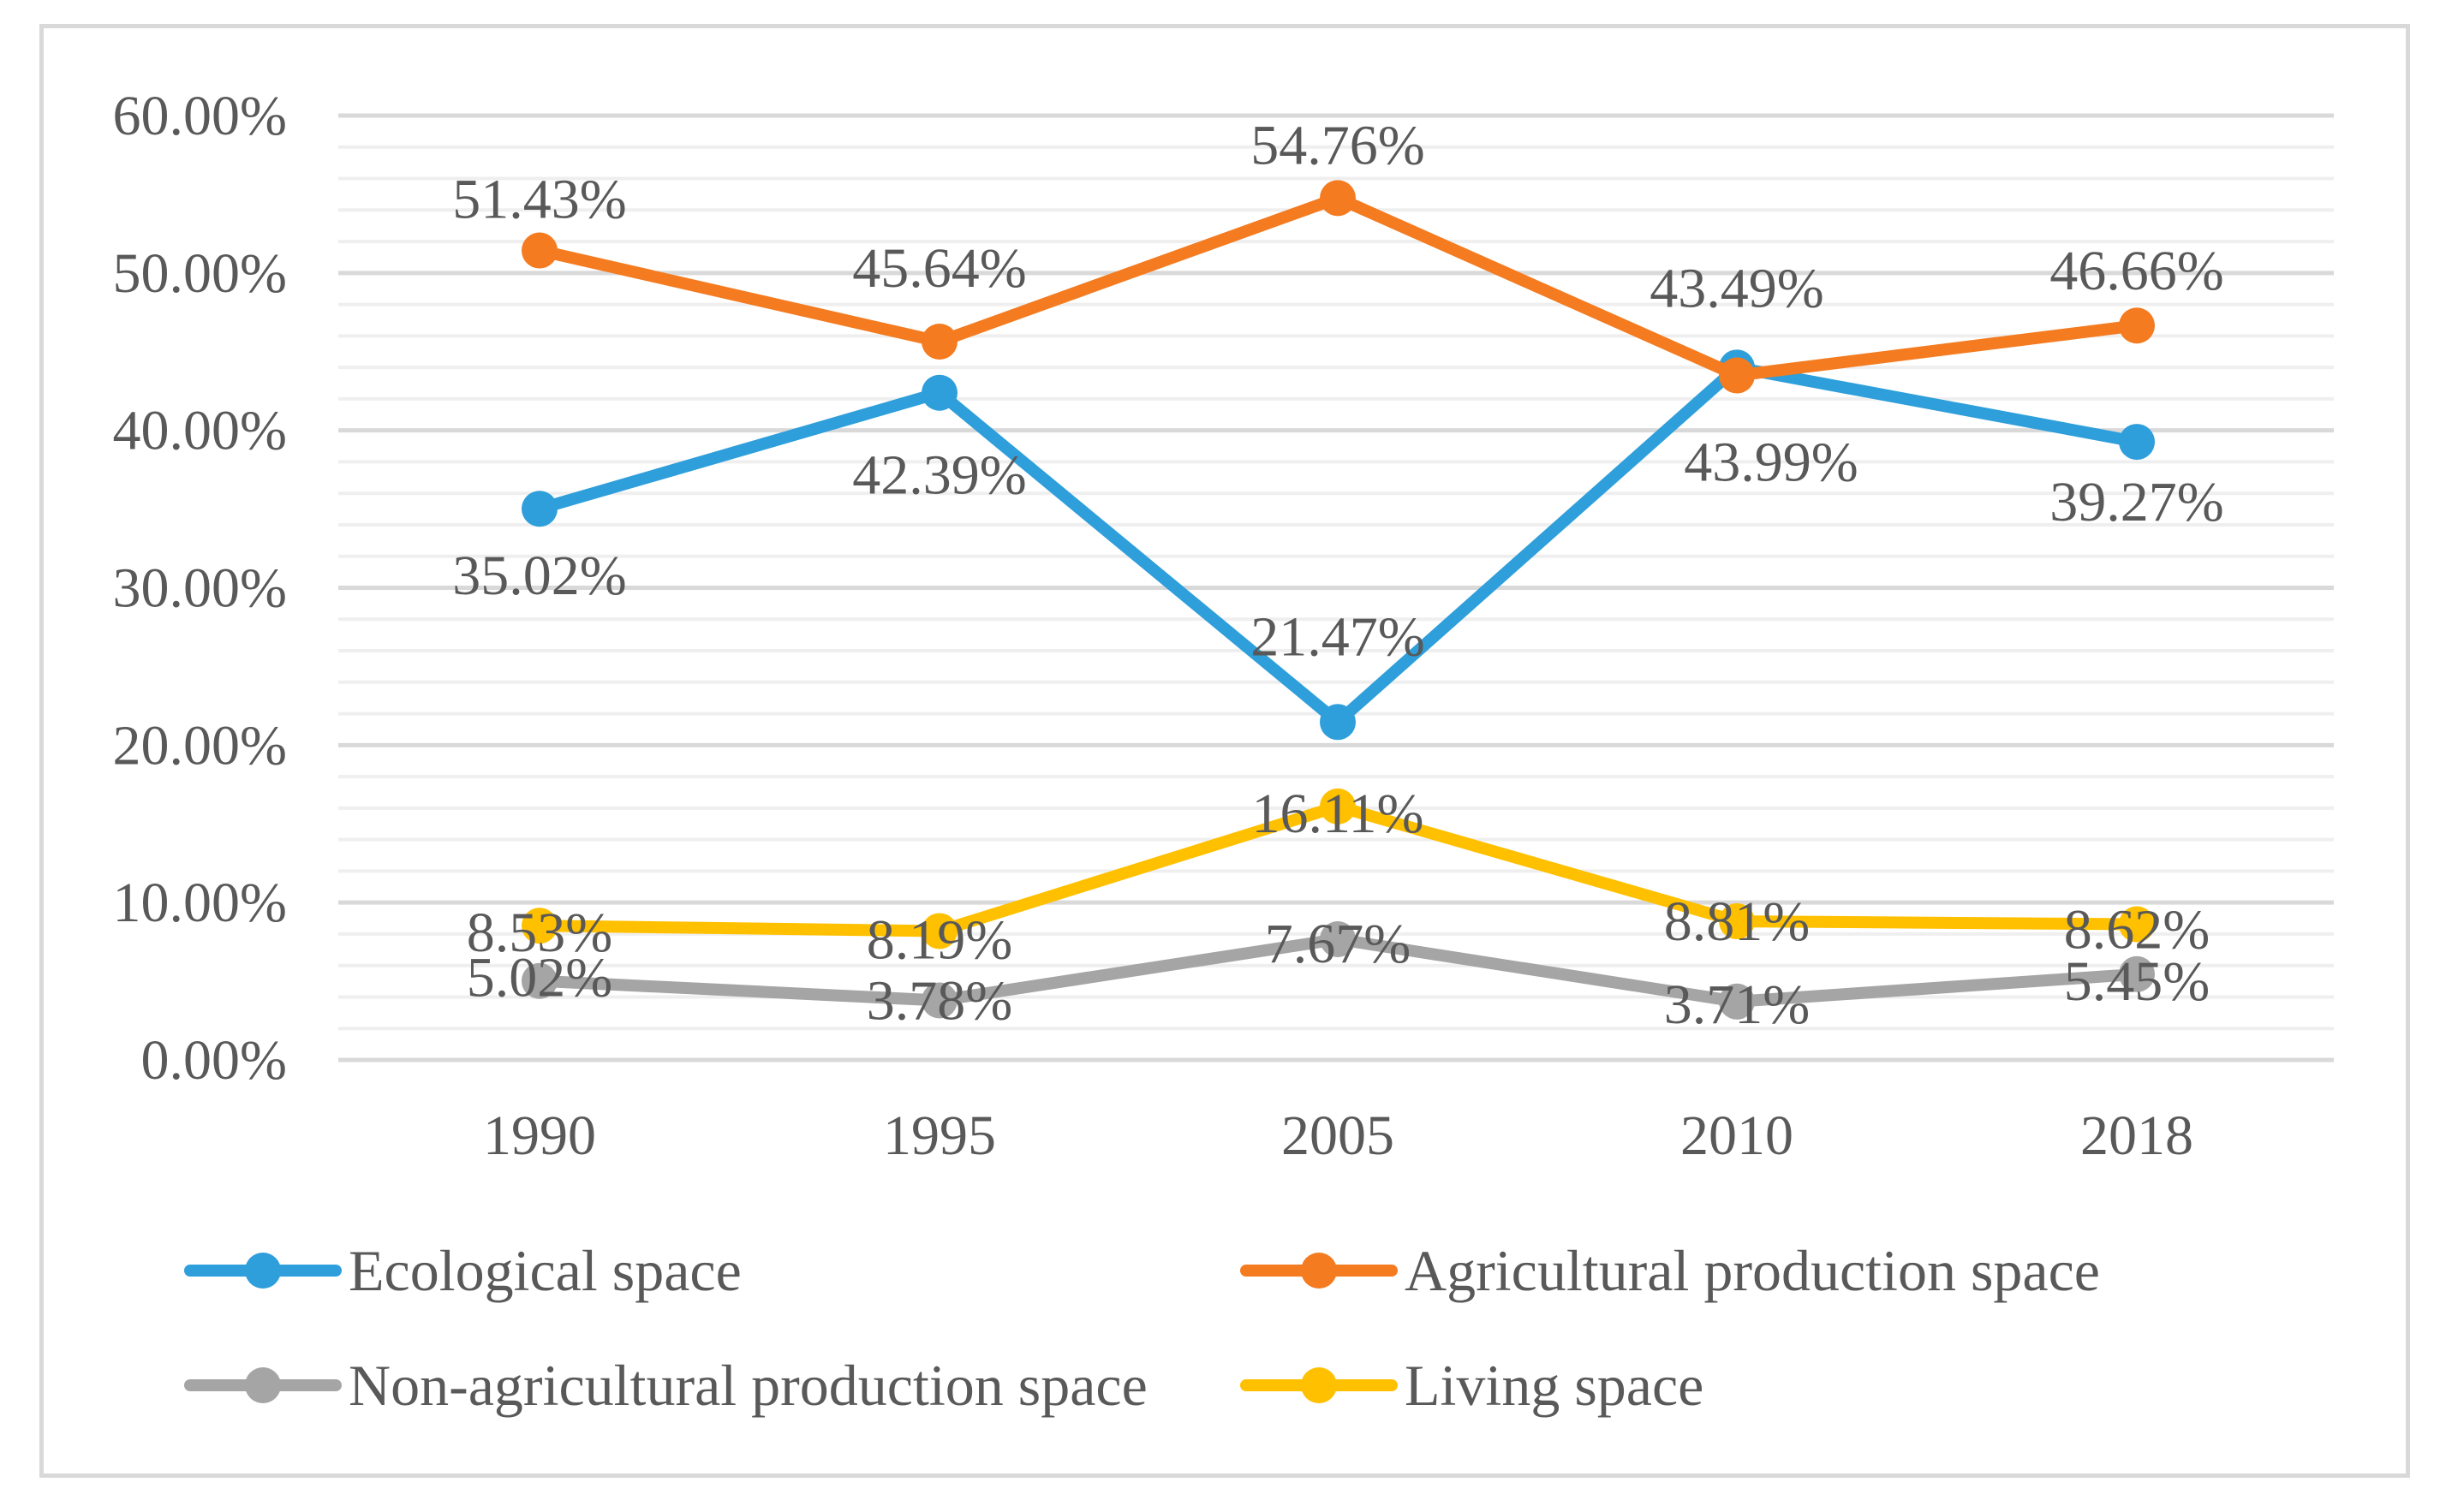  Describe the element at coordinates (200, 745) in the screenshot. I see `y-tick-label: 20.00%` at that location.